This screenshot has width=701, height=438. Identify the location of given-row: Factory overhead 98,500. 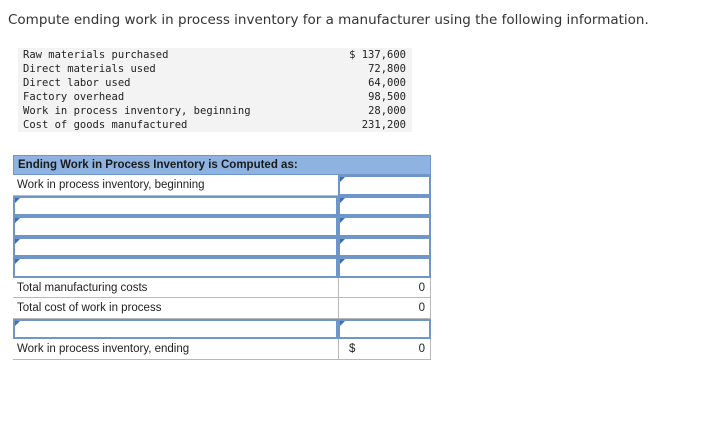
(215, 97).